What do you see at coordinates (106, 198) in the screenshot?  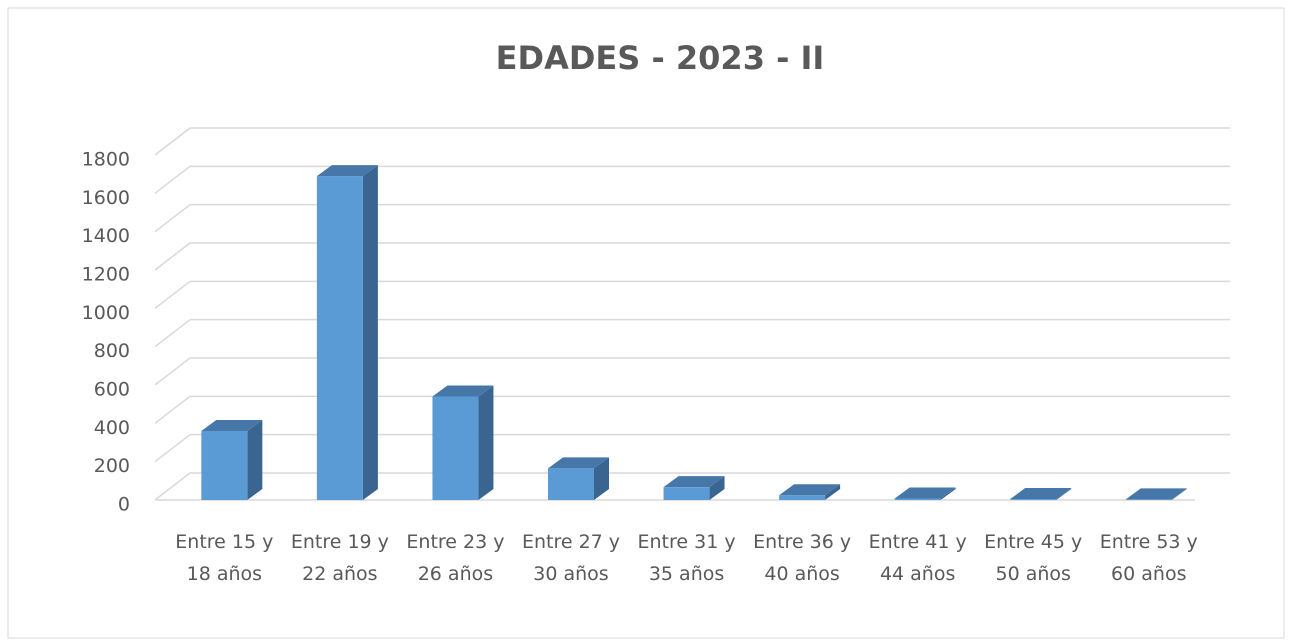 I see `y-tick-label: 1600` at bounding box center [106, 198].